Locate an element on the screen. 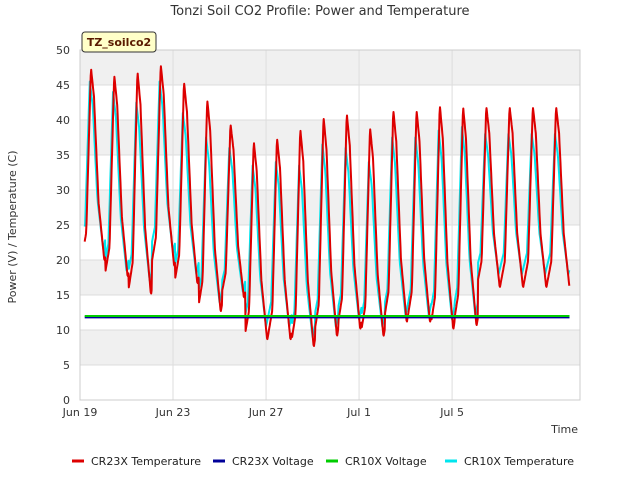 The image size is (640, 480). y-tick-label: 0 is located at coordinates (66, 400).